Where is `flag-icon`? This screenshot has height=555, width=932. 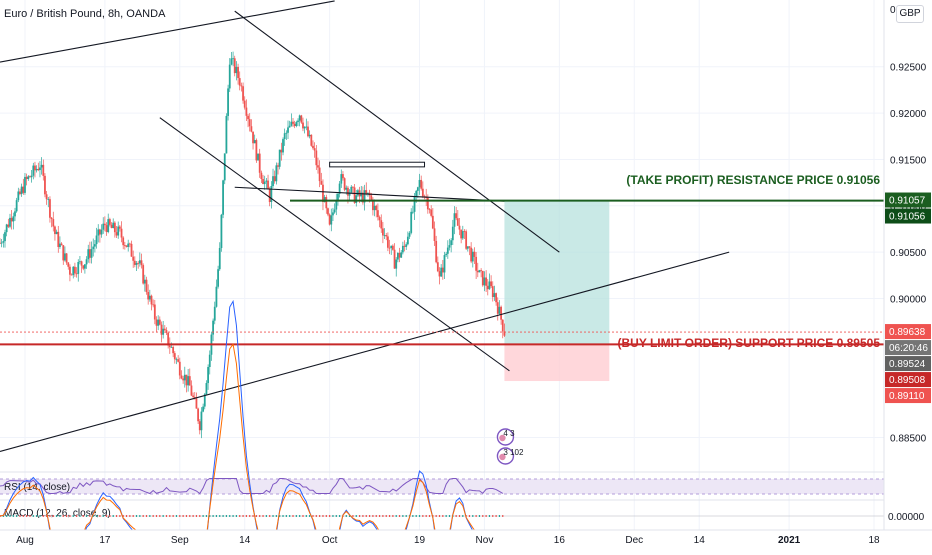
flag-icon is located at coordinates (502, 438).